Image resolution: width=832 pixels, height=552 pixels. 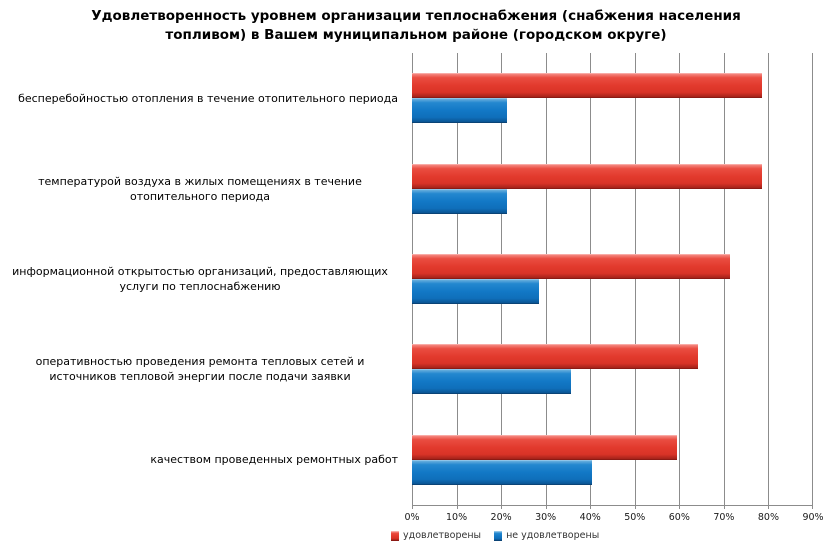 I want to click on x-axis-tick-label: 40%, so click(x=590, y=517).